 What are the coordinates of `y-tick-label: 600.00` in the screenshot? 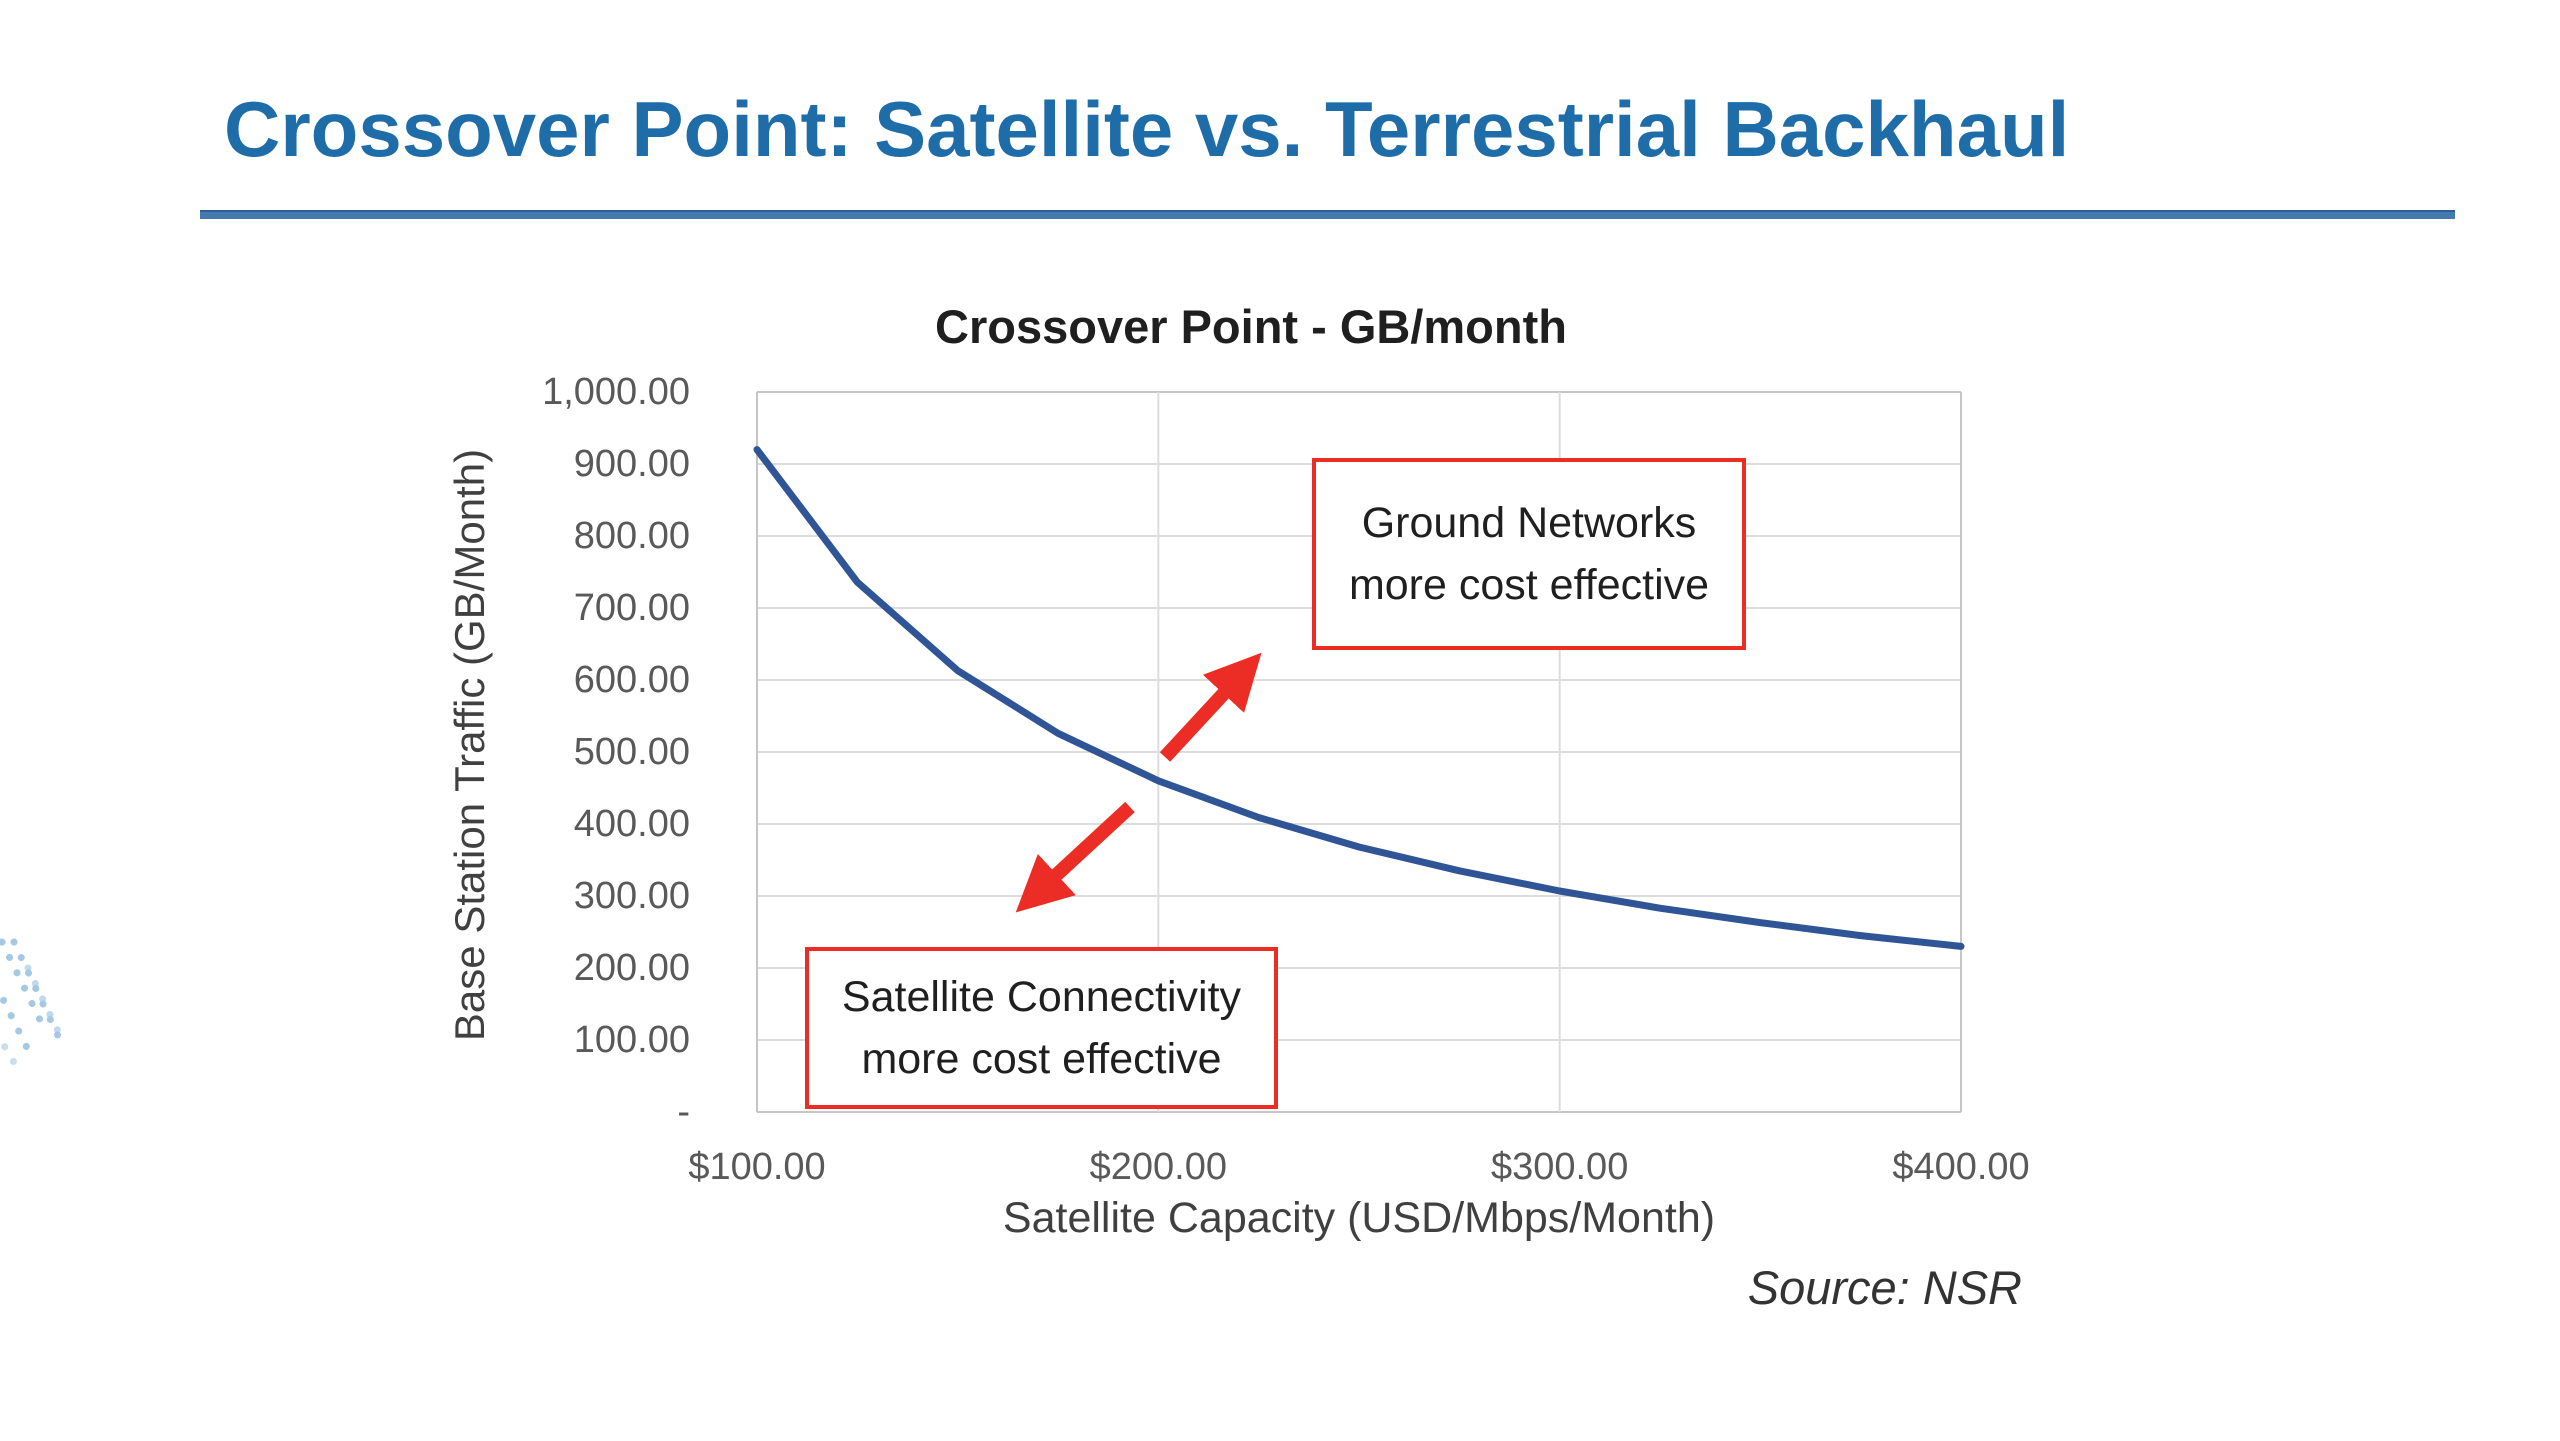 It's located at (631, 680).